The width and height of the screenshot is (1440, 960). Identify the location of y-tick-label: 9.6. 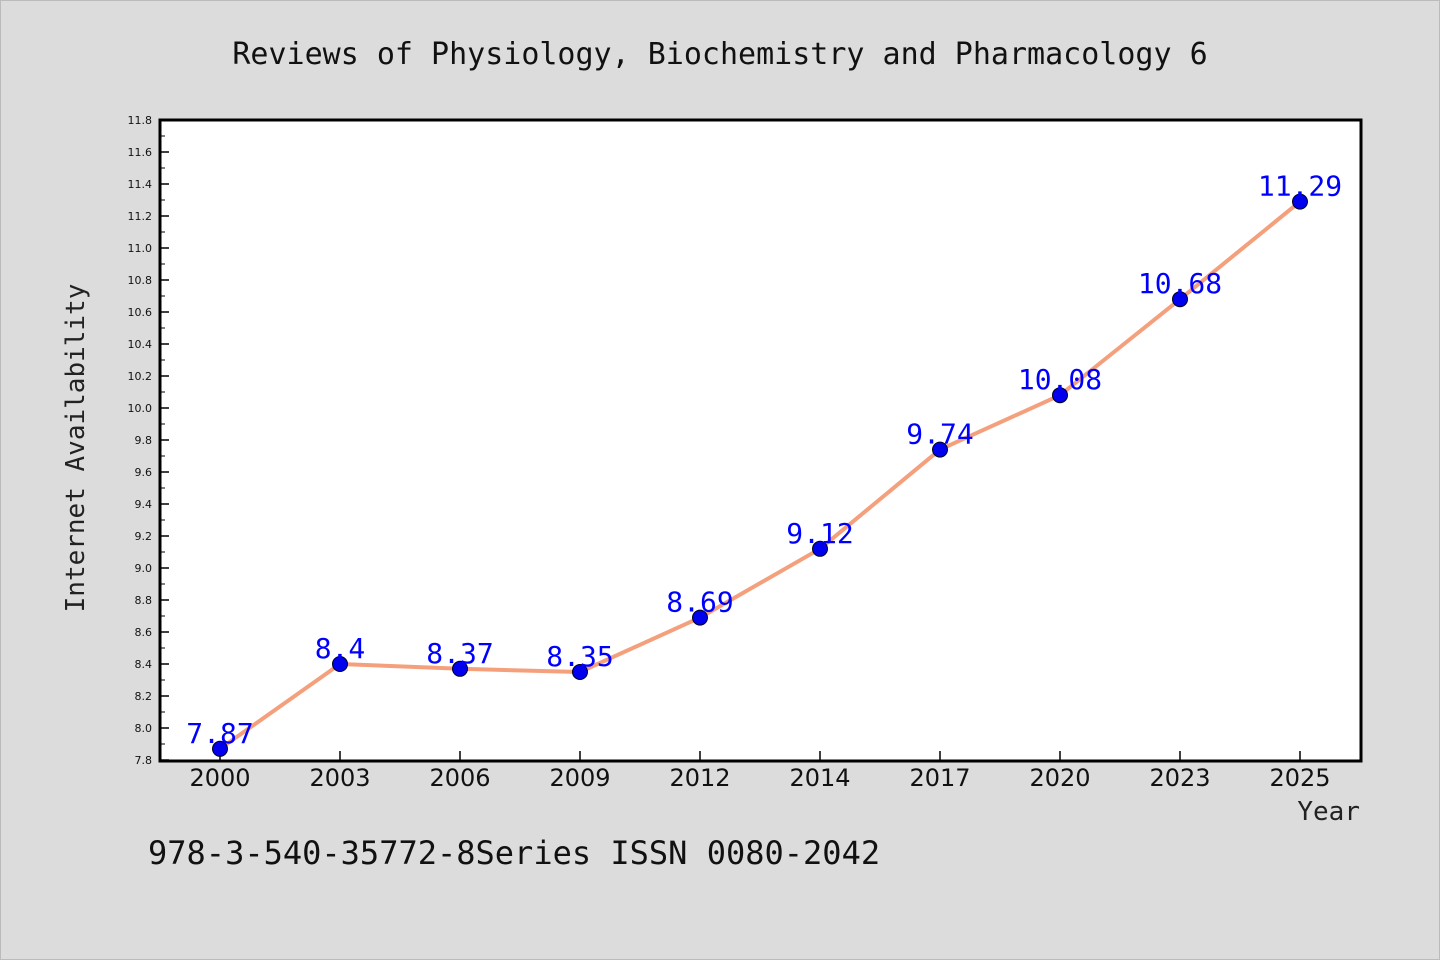
(144, 472).